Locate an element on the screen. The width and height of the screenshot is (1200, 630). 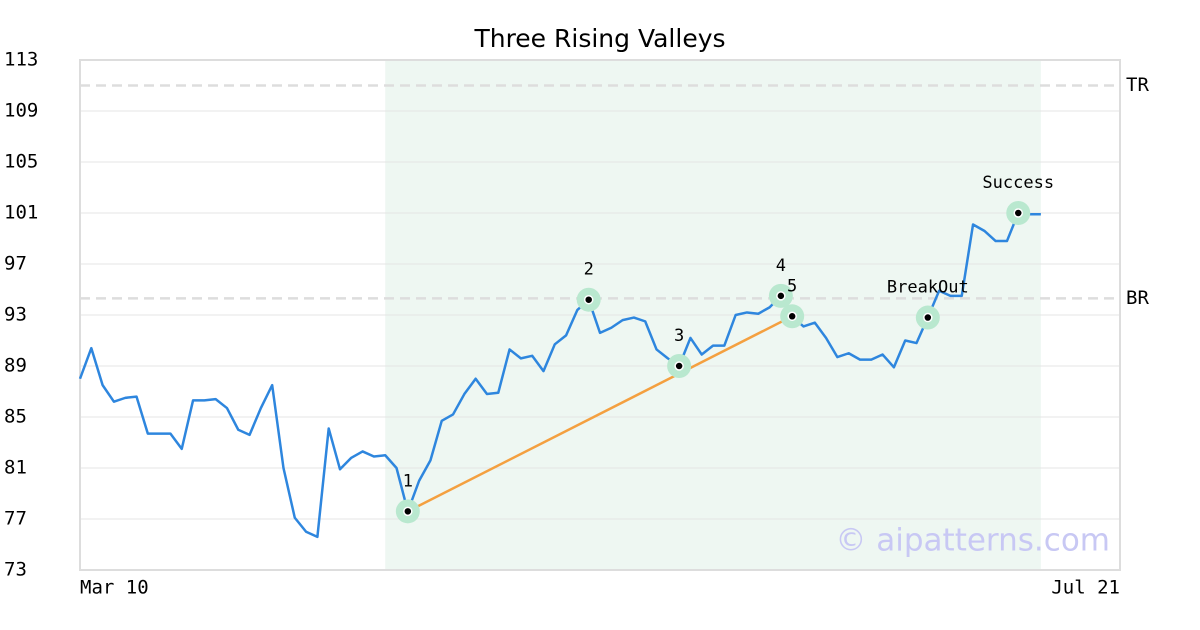
level-label: BR is located at coordinates (1137, 298).